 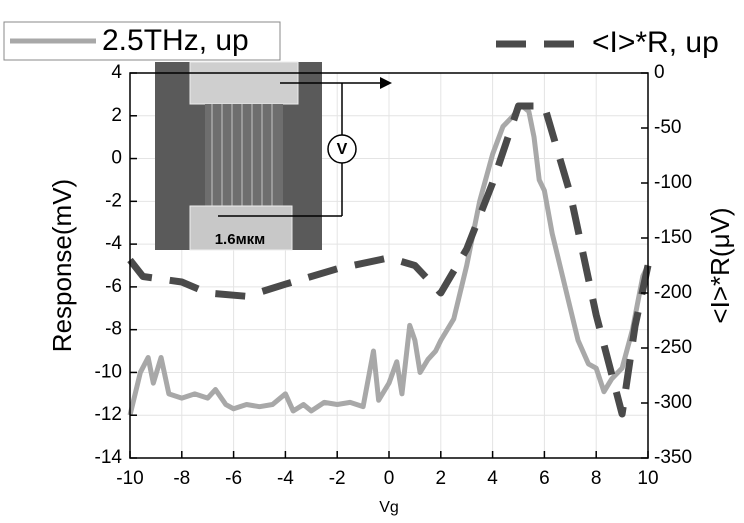 I want to click on y2-tick-label: 0, so click(x=659, y=72).